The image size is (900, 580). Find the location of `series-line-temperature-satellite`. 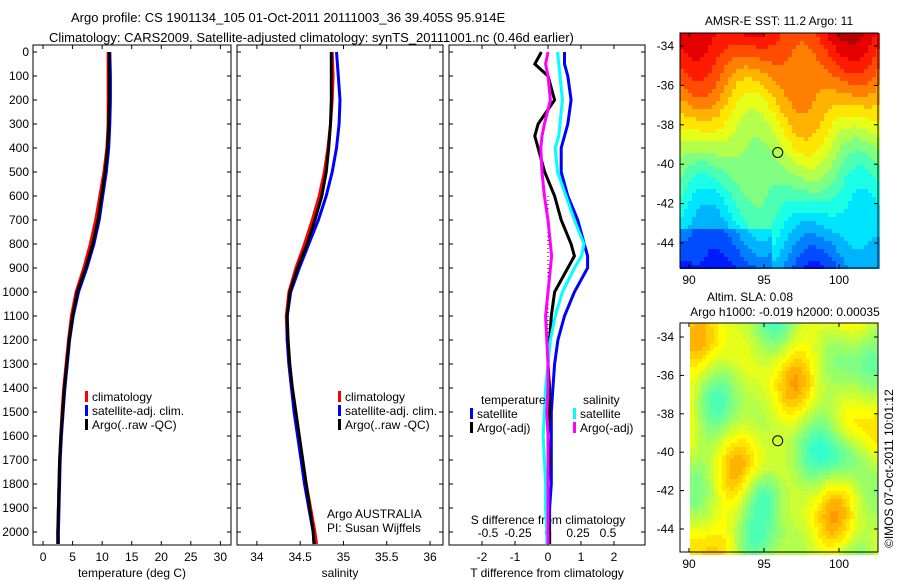

series-line-temperature-satellite is located at coordinates (569, 298).